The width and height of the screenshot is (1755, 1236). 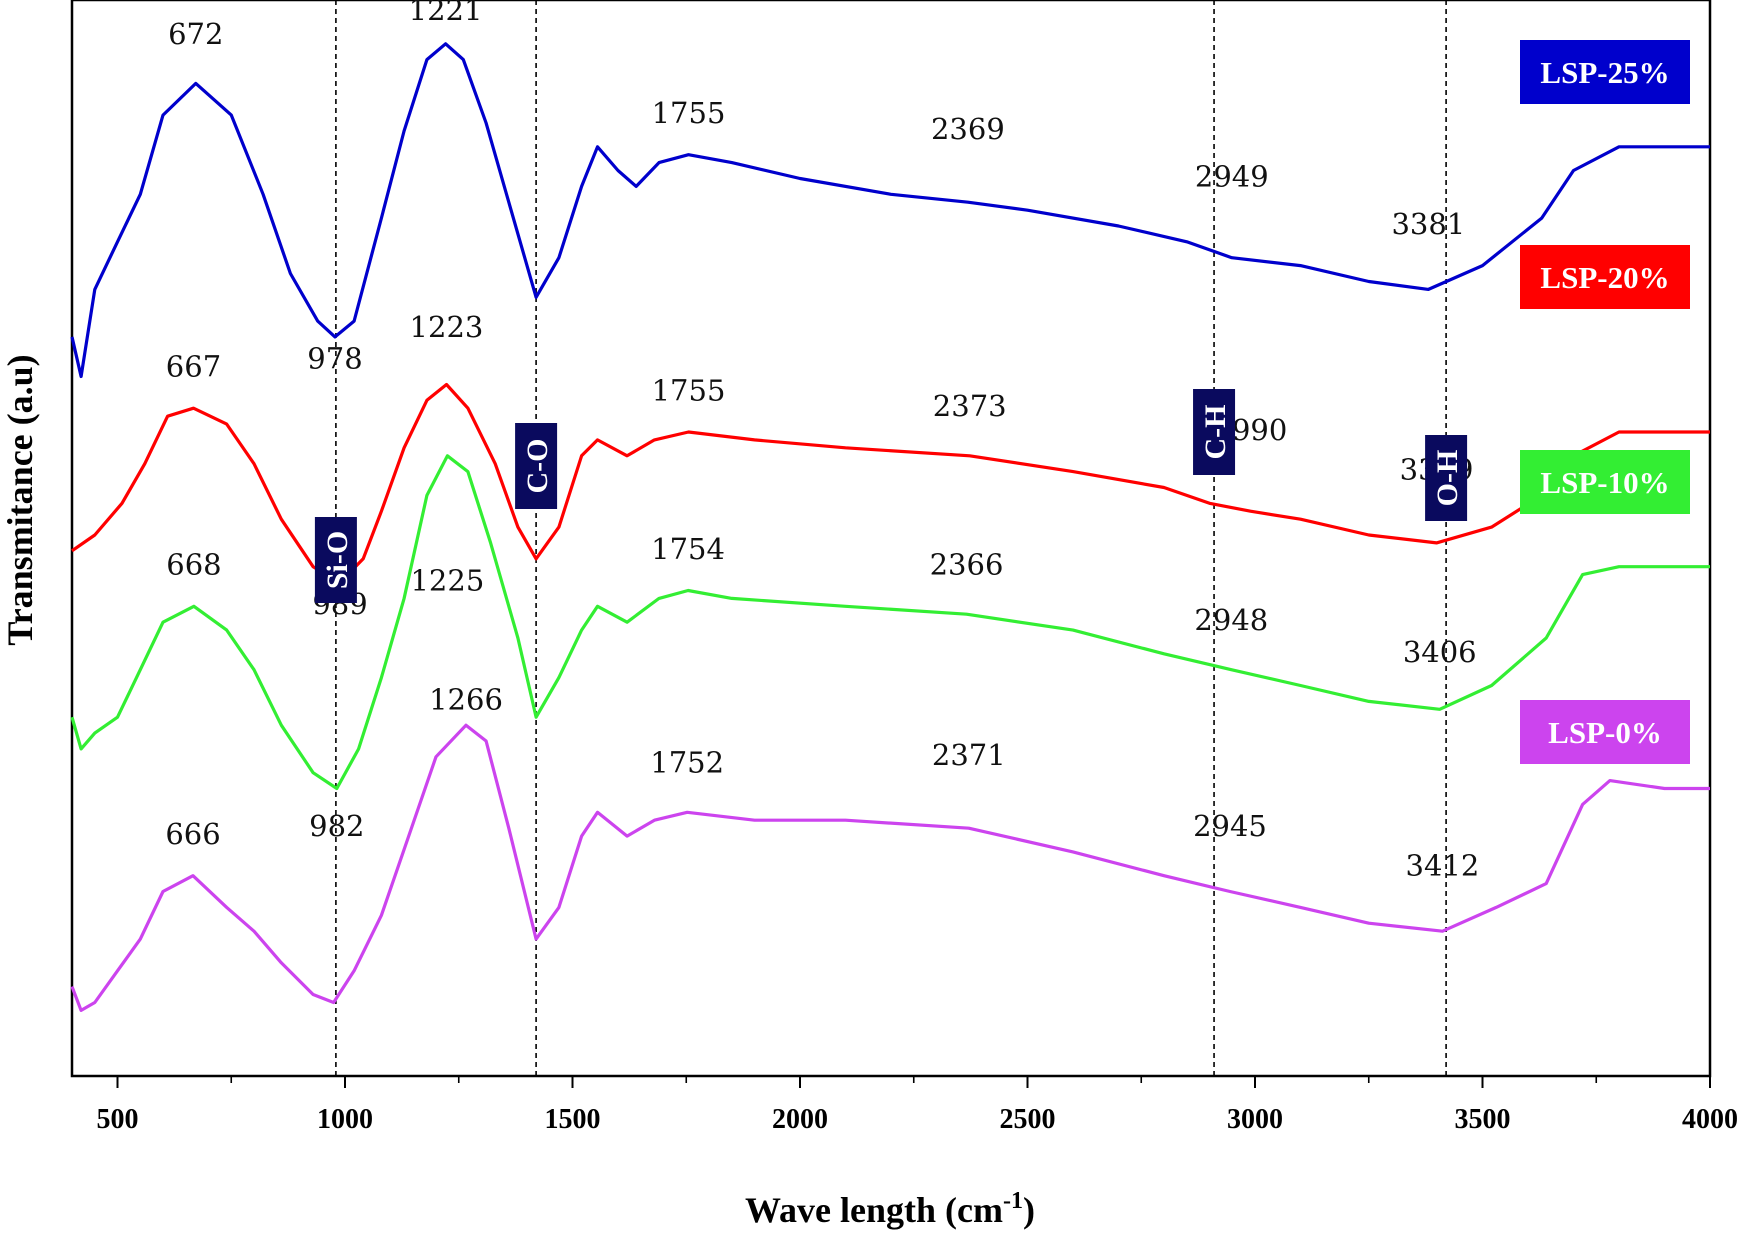 I want to click on legend-label-lsp-10: LSP-10%, so click(x=1604, y=482).